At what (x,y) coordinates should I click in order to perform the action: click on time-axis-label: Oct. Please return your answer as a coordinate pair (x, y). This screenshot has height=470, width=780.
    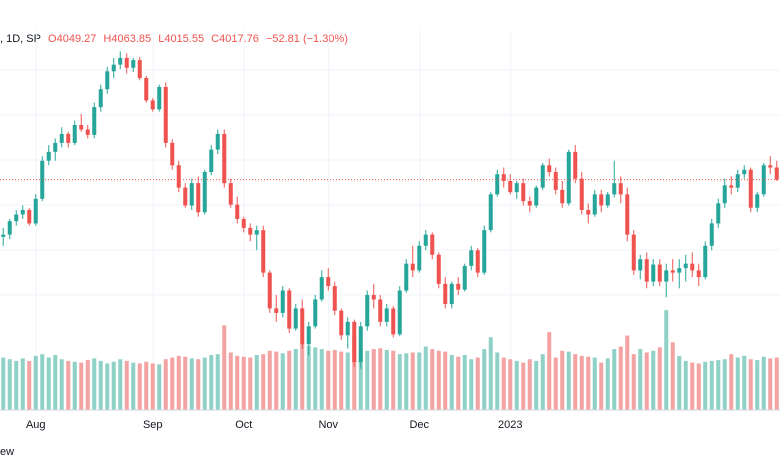
    Looking at the image, I should click on (243, 425).